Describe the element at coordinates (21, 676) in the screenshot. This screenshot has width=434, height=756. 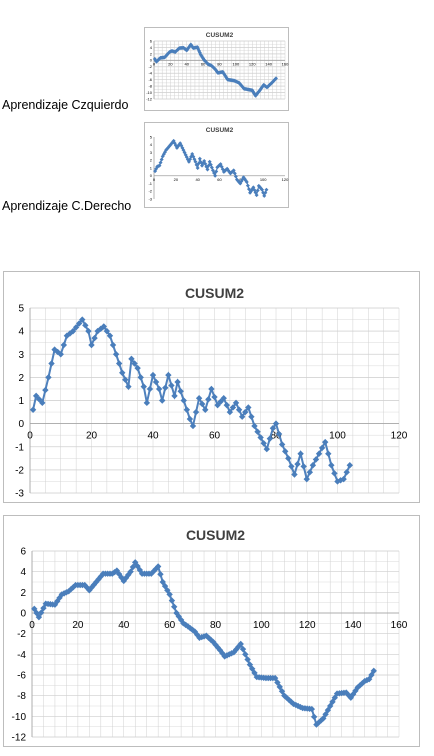
I see `y-tick-label: -6` at that location.